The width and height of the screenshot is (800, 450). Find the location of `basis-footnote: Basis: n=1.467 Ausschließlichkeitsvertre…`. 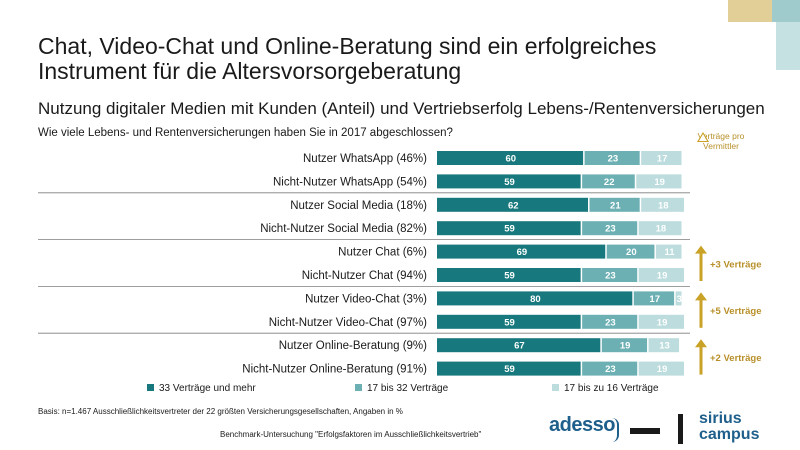

basis-footnote: Basis: n=1.467 Ausschließlichkeitsvertre… is located at coordinates (220, 411).